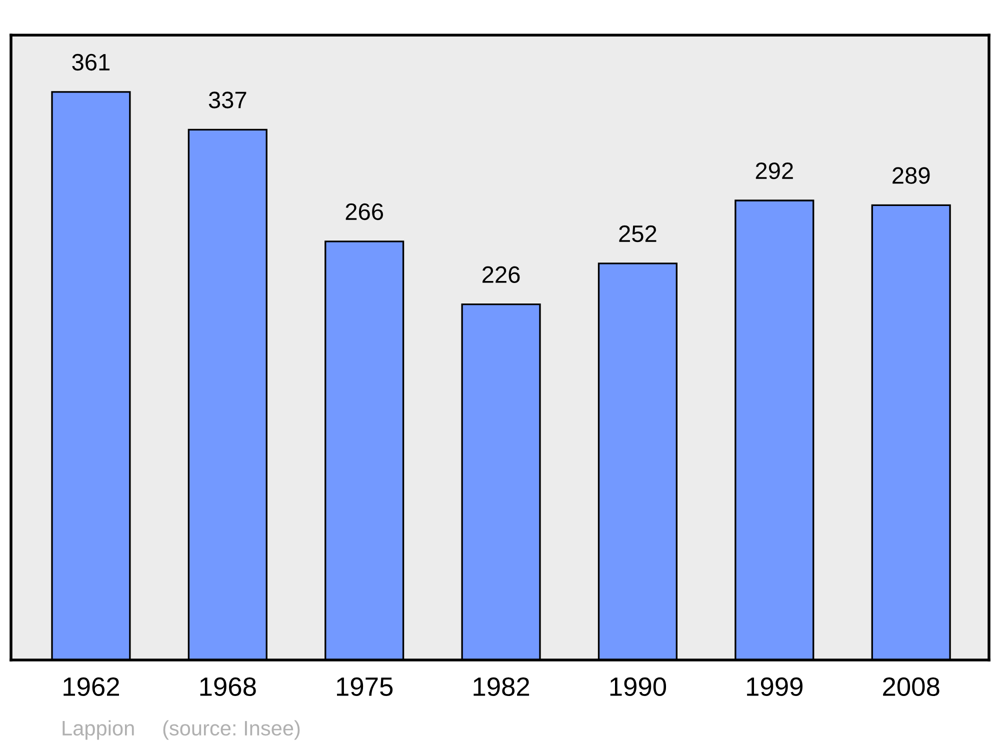 The image size is (1000, 747). Describe the element at coordinates (637, 233) in the screenshot. I see `data-label: 252` at that location.